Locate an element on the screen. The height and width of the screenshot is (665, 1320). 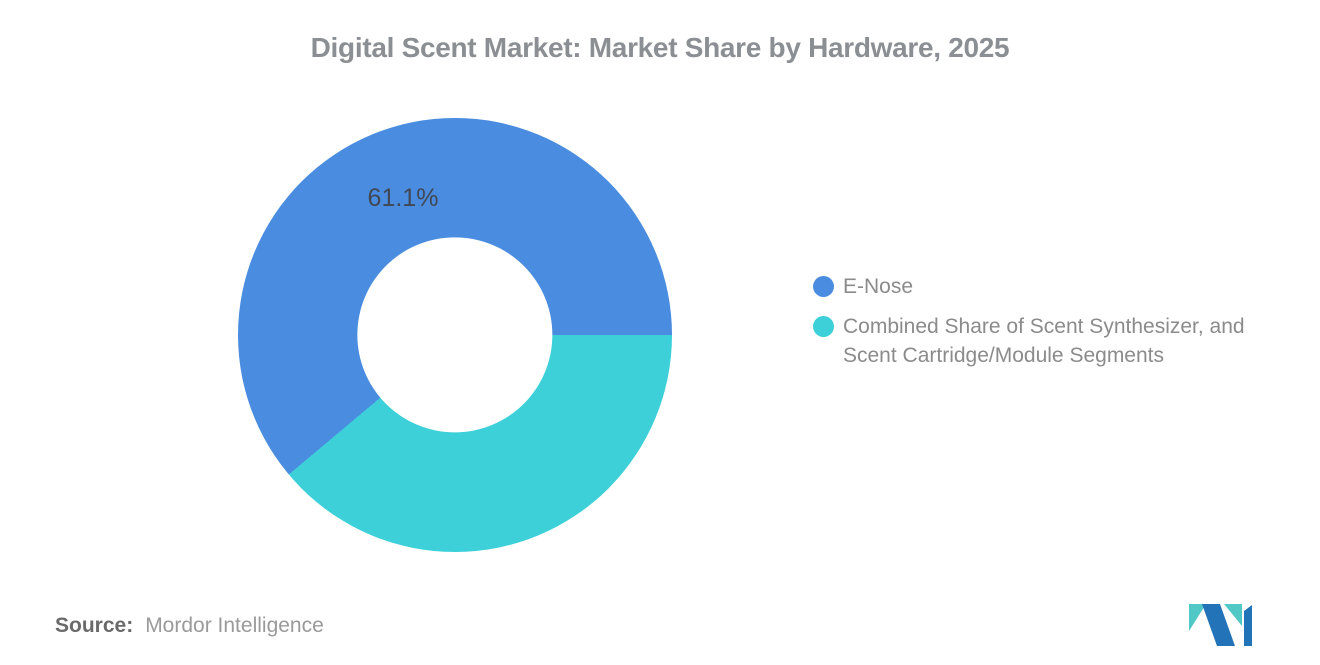
logo-shape-blue-diagonal is located at coordinates (1218, 625).